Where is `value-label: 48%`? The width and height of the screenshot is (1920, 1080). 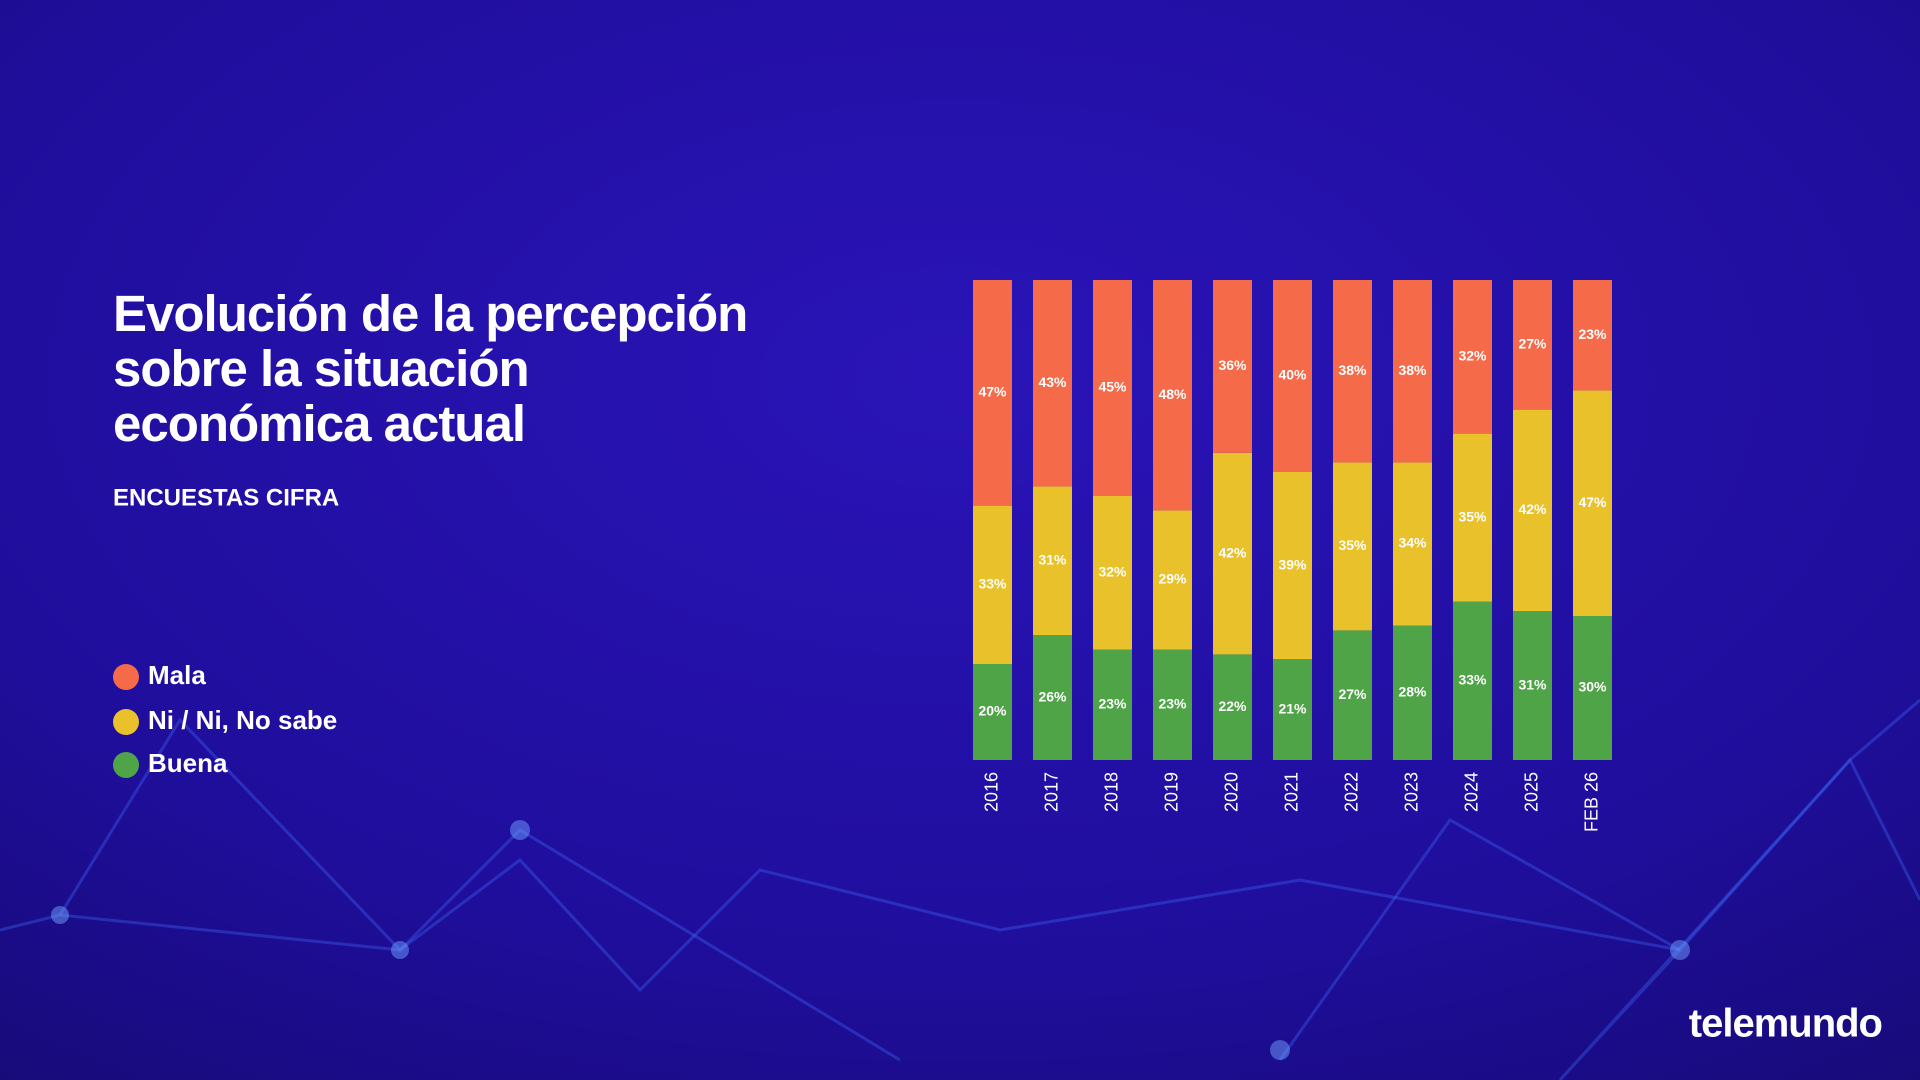 value-label: 48% is located at coordinates (1172, 394).